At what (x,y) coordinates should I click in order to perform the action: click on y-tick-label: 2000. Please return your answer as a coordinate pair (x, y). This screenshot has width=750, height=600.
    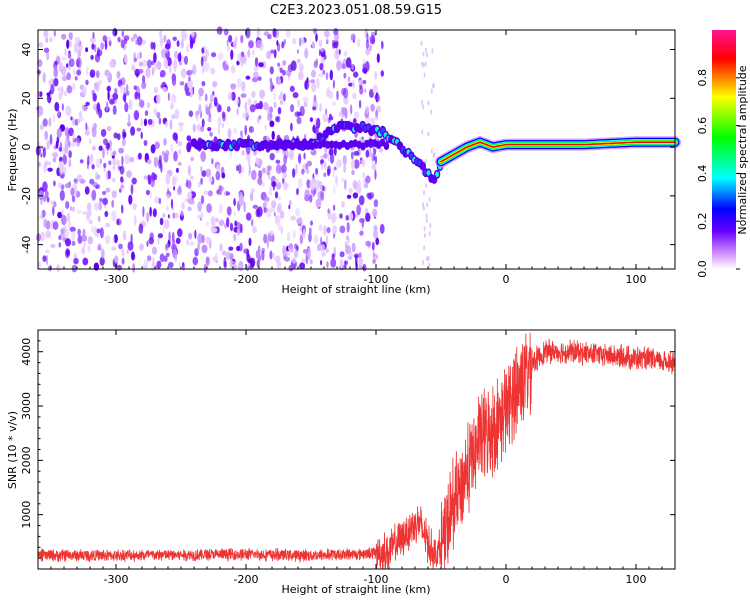
    Looking at the image, I should click on (26, 460).